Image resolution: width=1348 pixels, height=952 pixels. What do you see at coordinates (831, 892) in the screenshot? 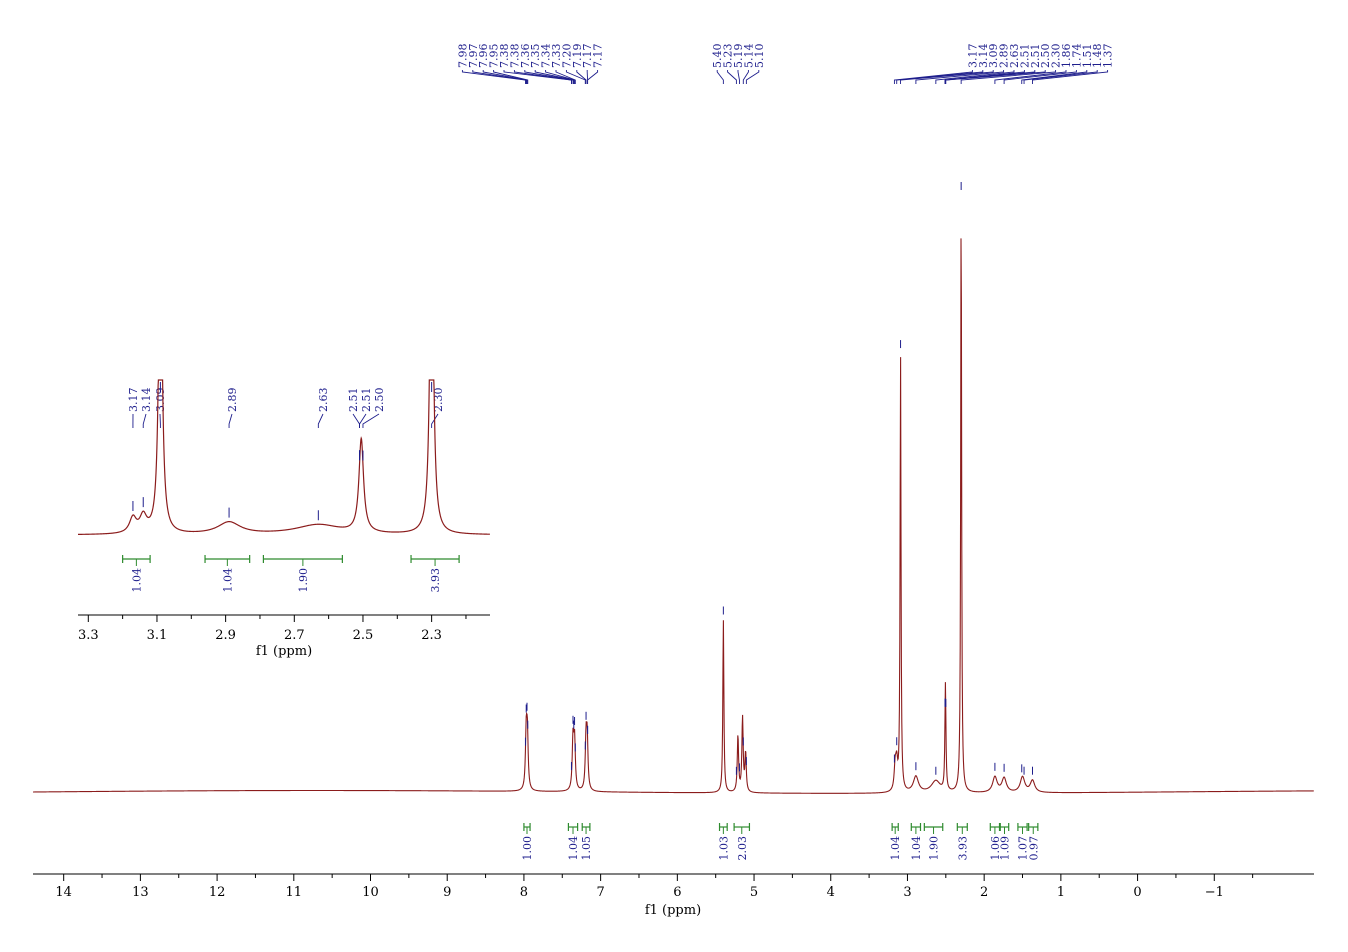
I see `main-tick-label: 4` at bounding box center [831, 892].